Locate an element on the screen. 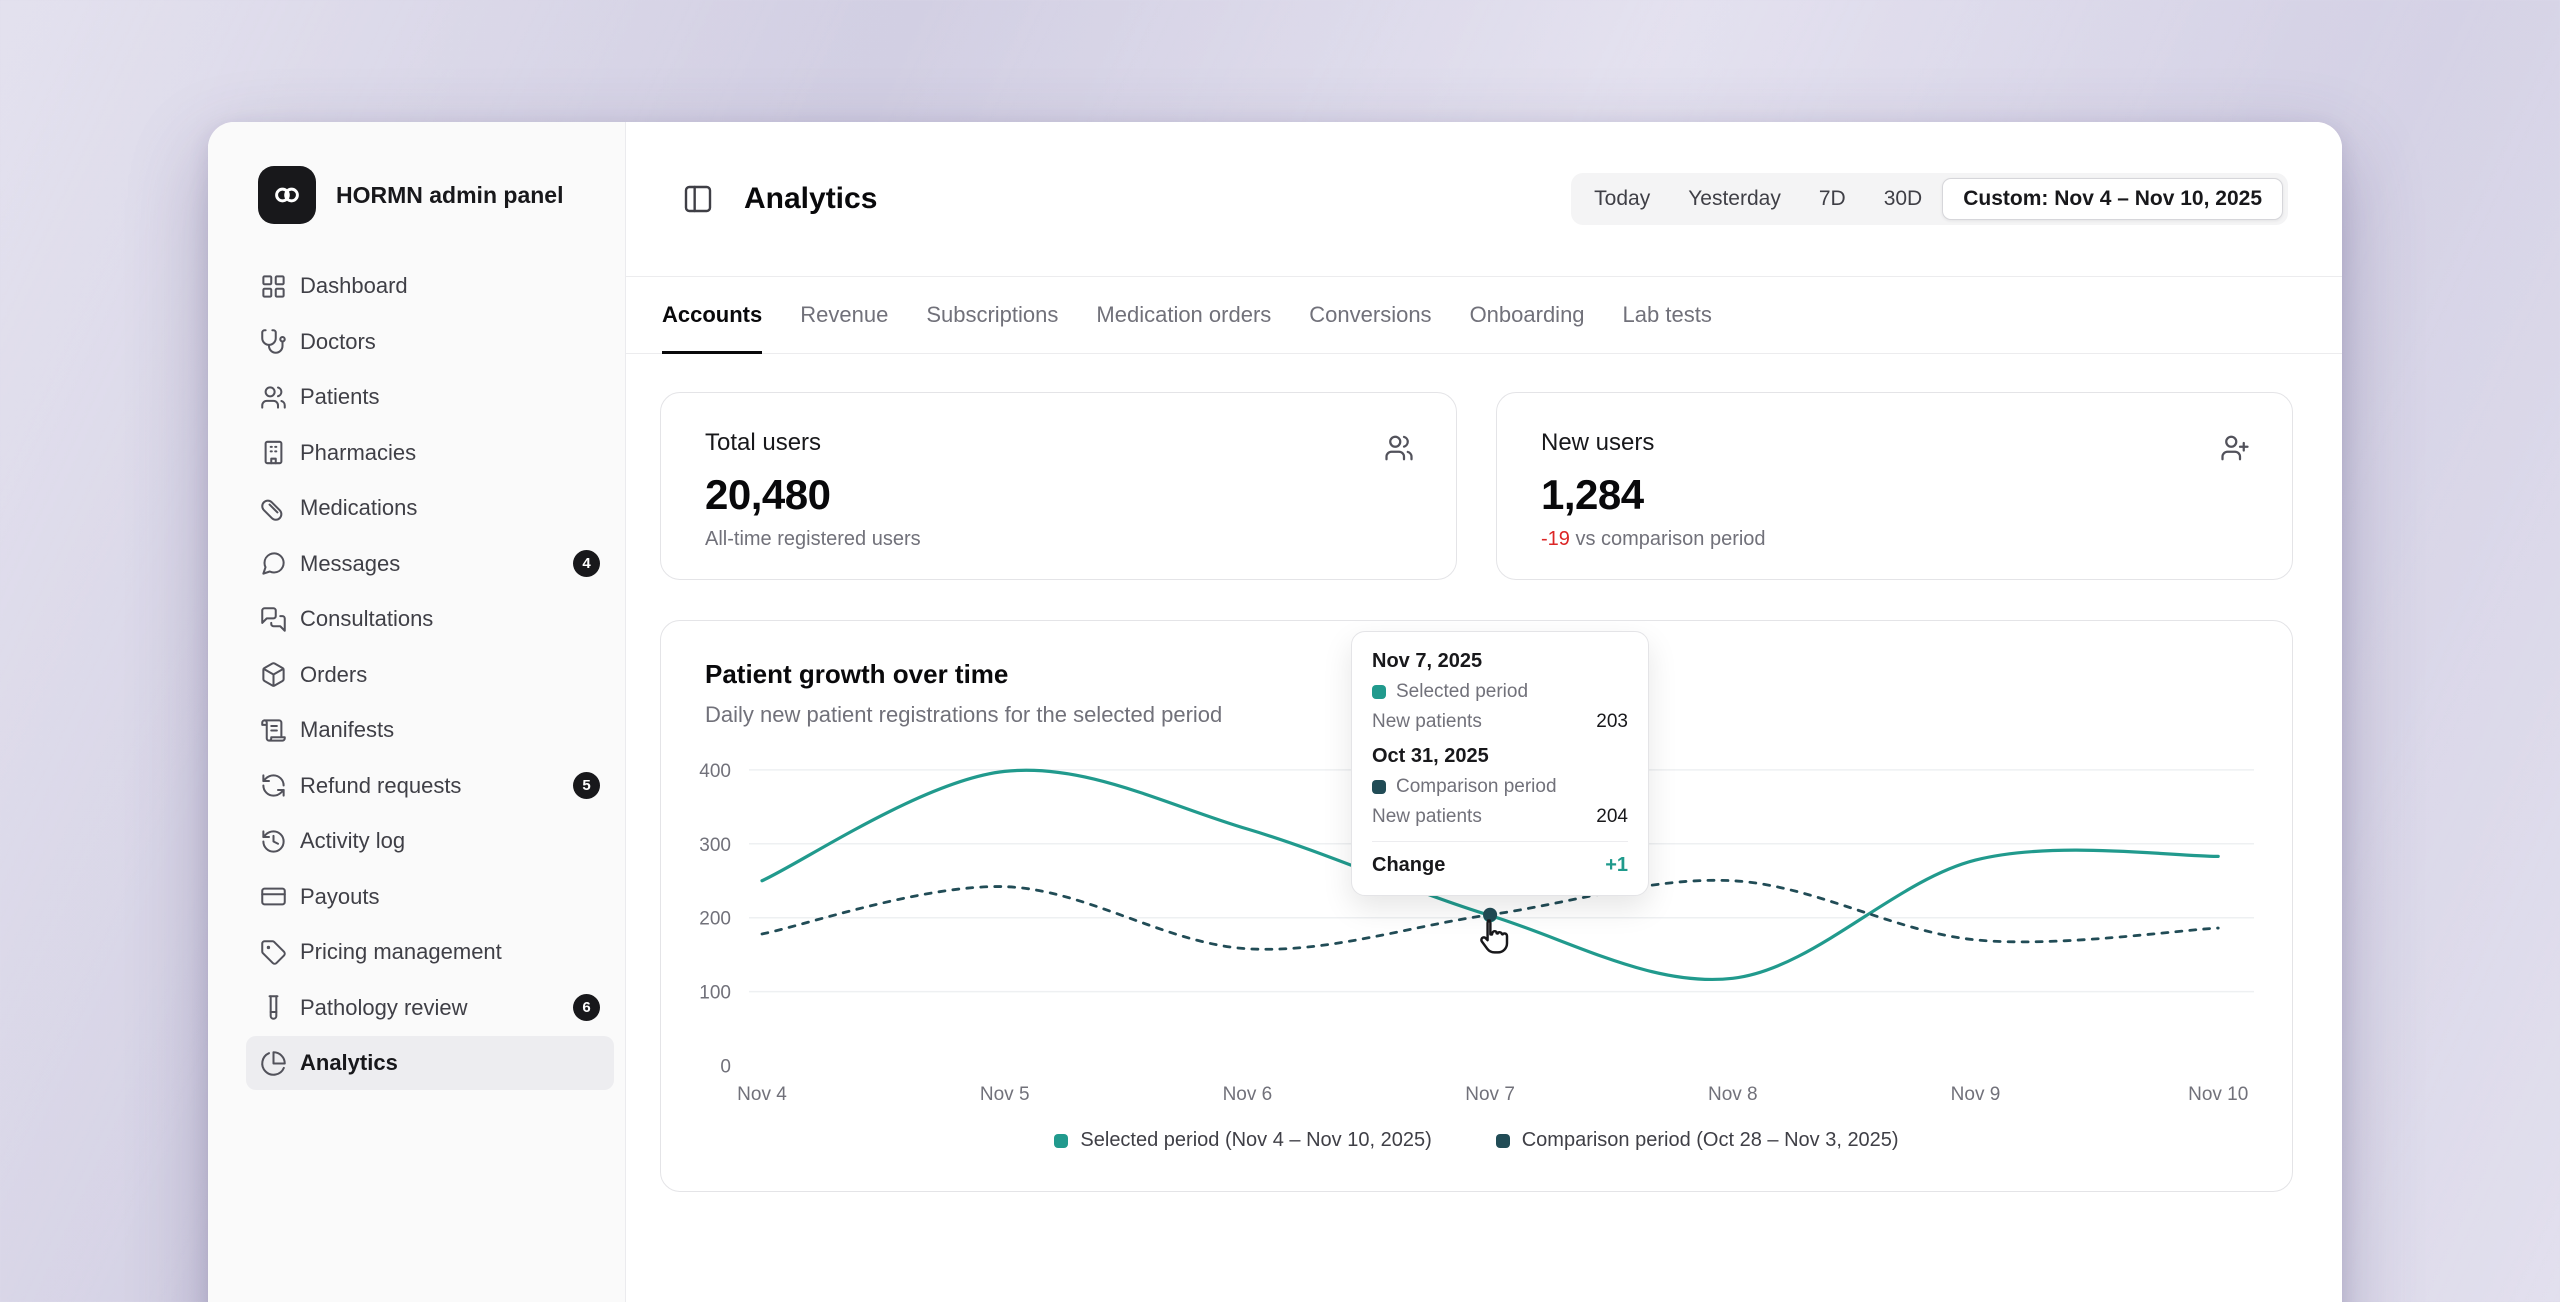 This screenshot has width=2560, height=1302. sidebar-item-pricing-management: Pricing management is located at coordinates (430, 952).